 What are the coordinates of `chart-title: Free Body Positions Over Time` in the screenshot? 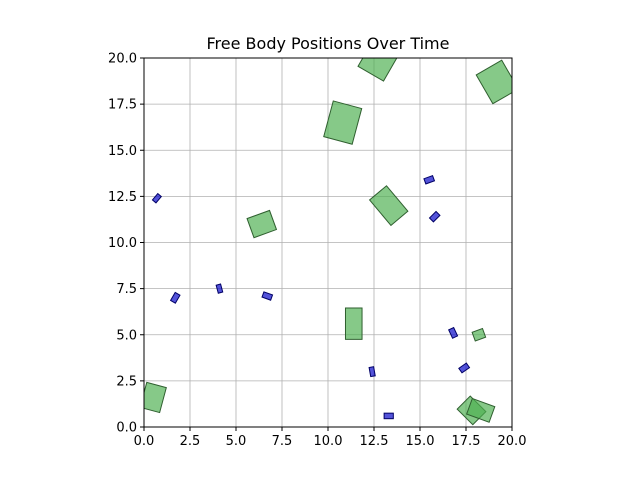 It's located at (328, 43).